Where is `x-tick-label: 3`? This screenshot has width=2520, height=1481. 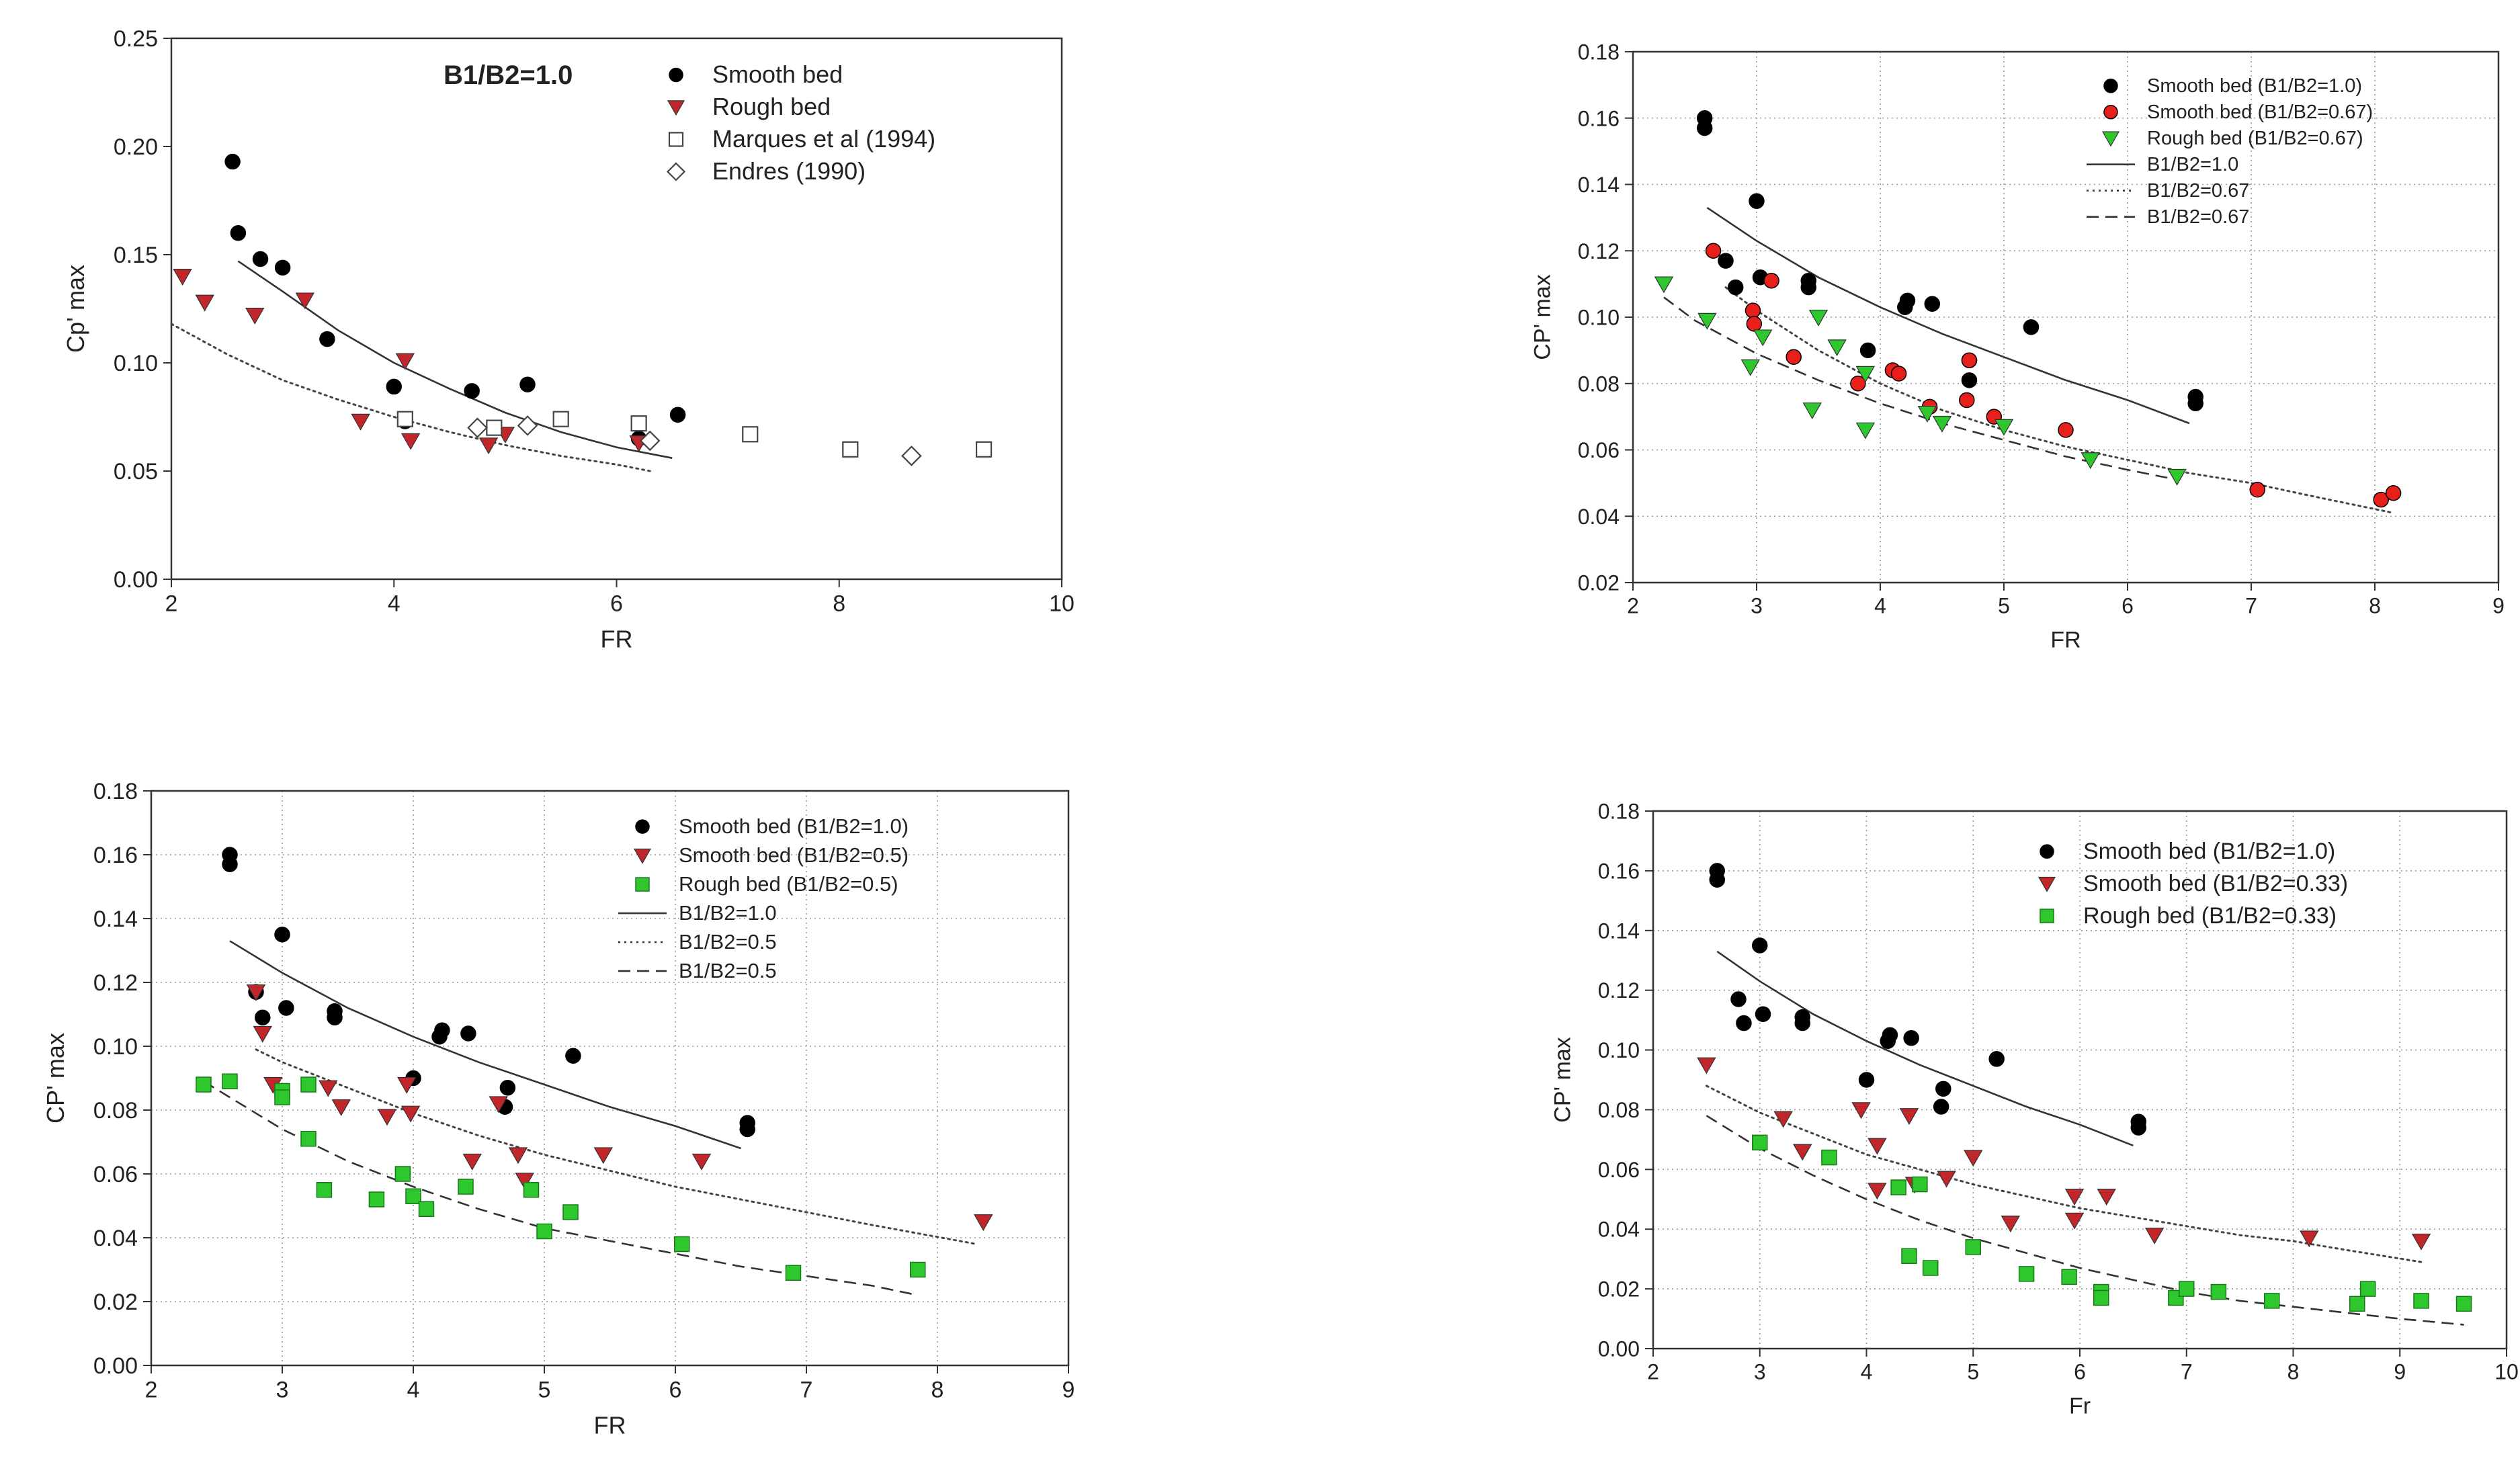 x-tick-label: 3 is located at coordinates (1760, 1372).